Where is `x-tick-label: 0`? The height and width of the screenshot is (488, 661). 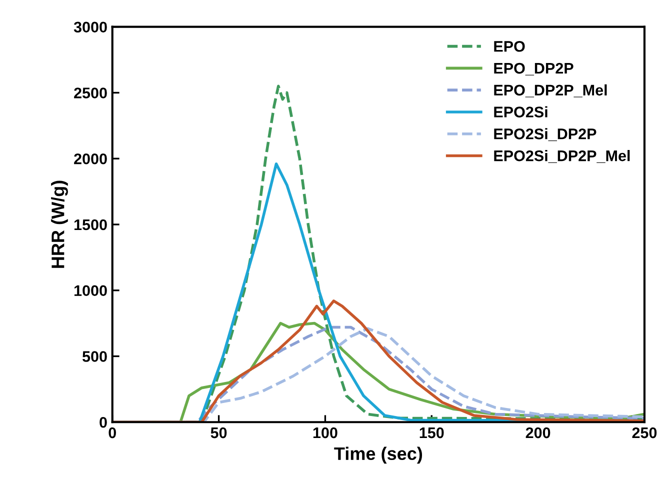 x-tick-label: 0 is located at coordinates (112, 432).